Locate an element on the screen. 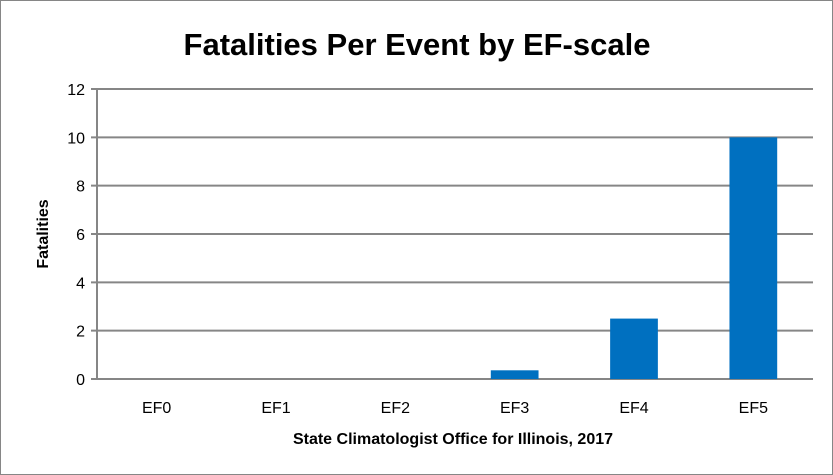 Image resolution: width=833 pixels, height=475 pixels. x-tick-label: EF1 is located at coordinates (275, 408).